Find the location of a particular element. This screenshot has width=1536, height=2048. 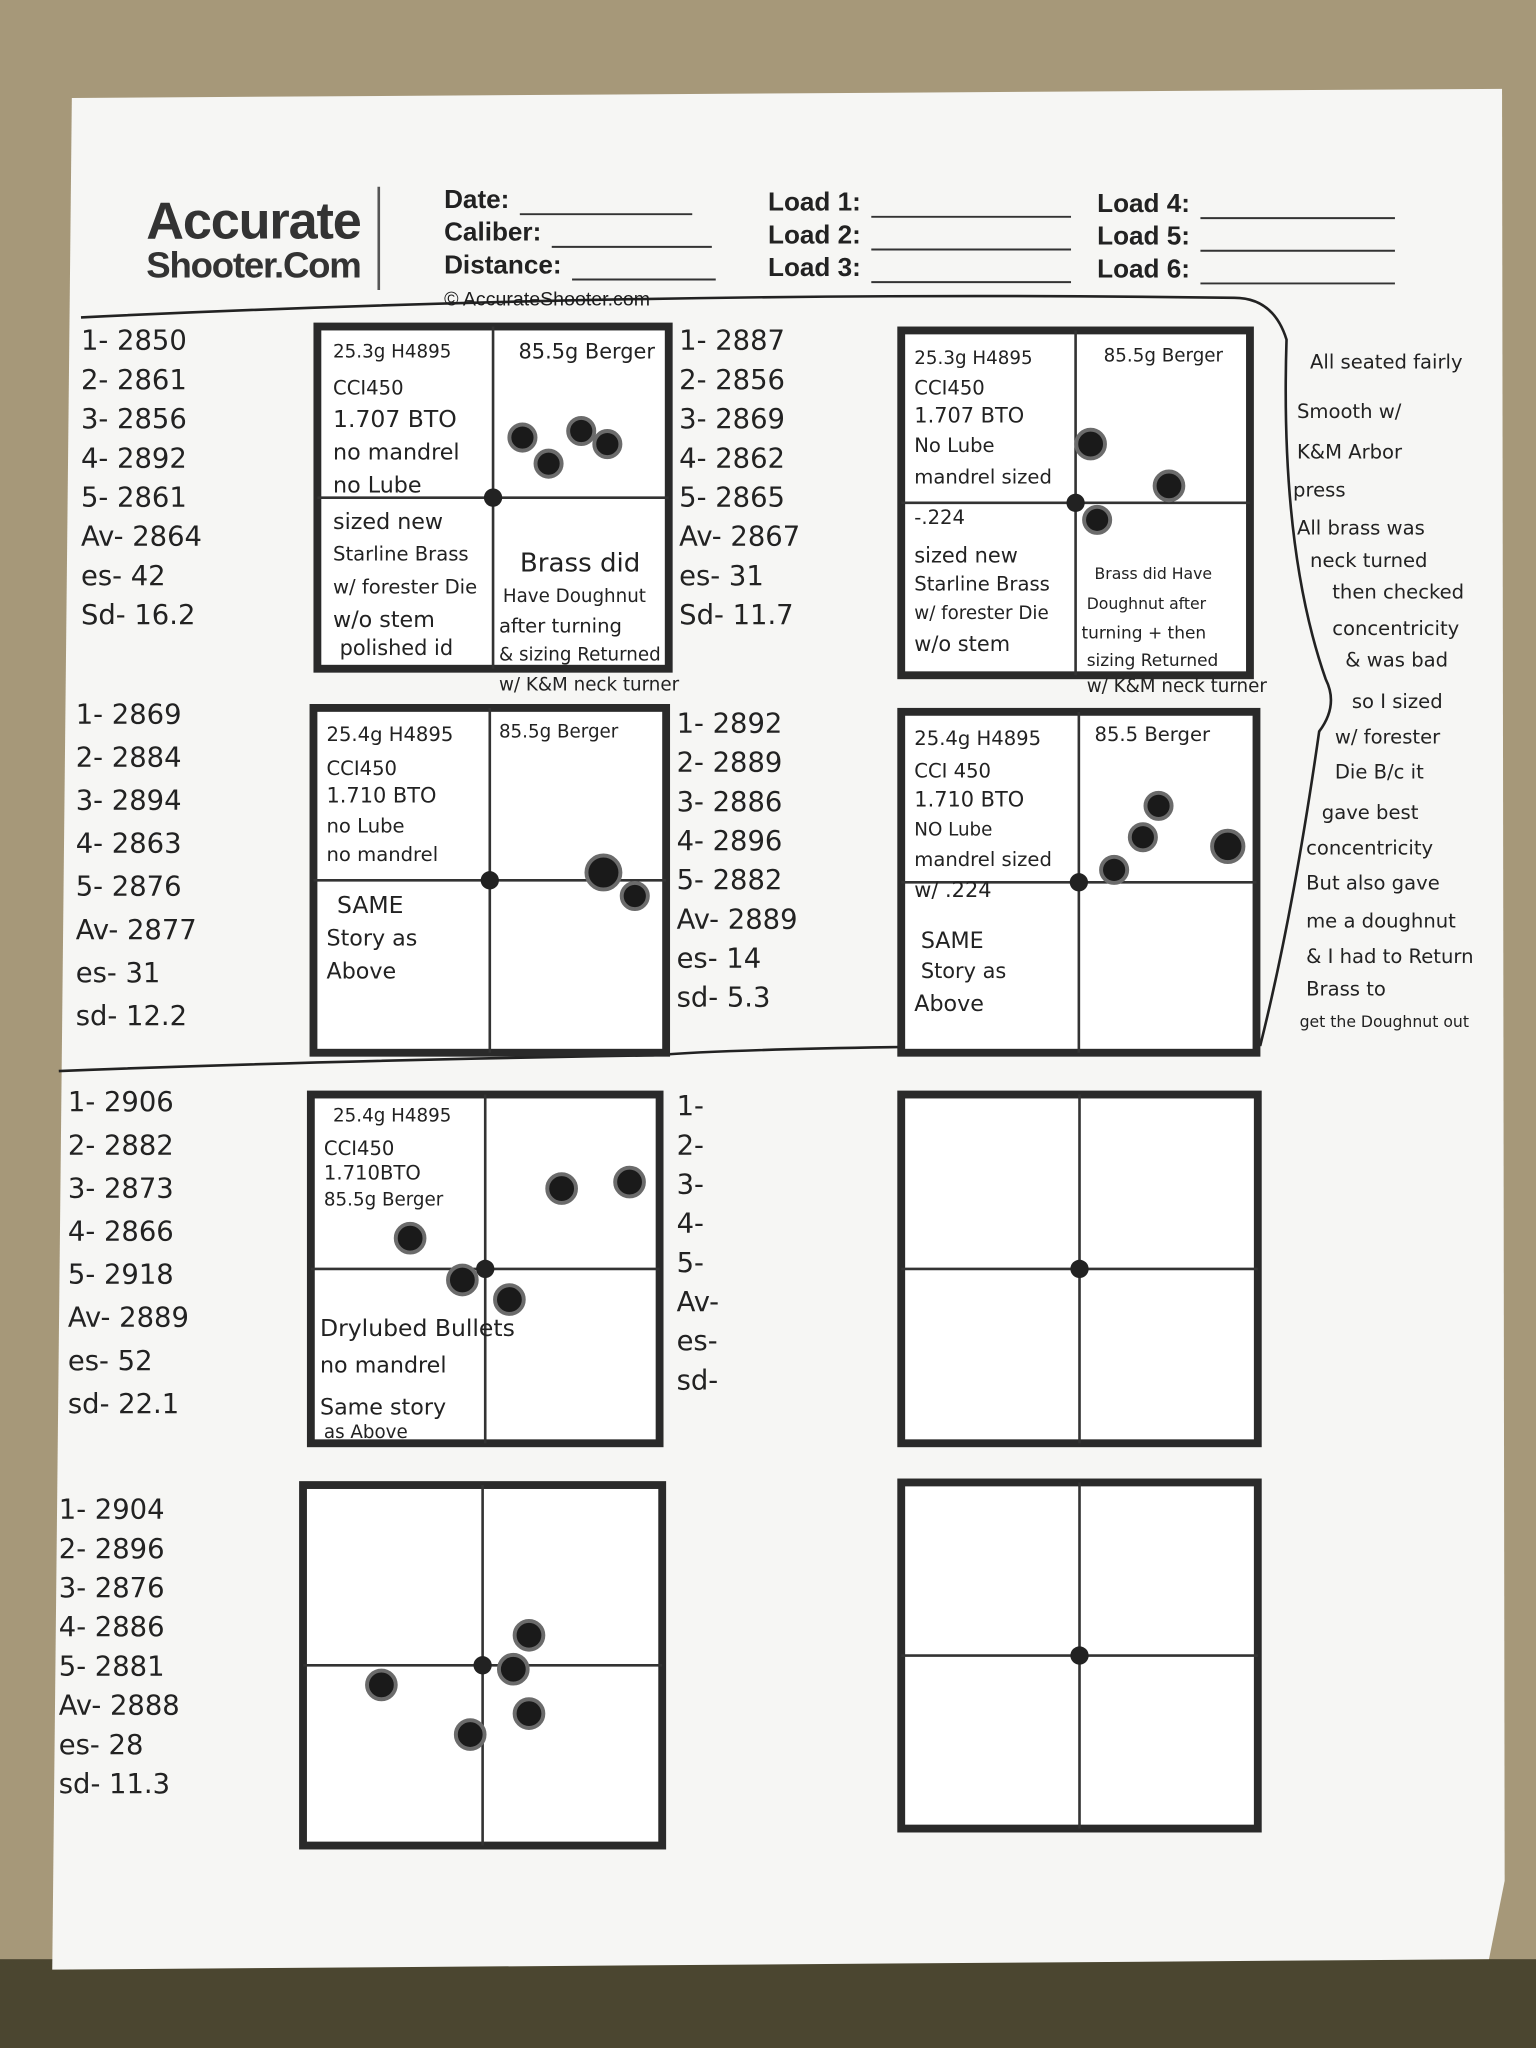

side-note-line: me a doughnut is located at coordinates (1381, 921).